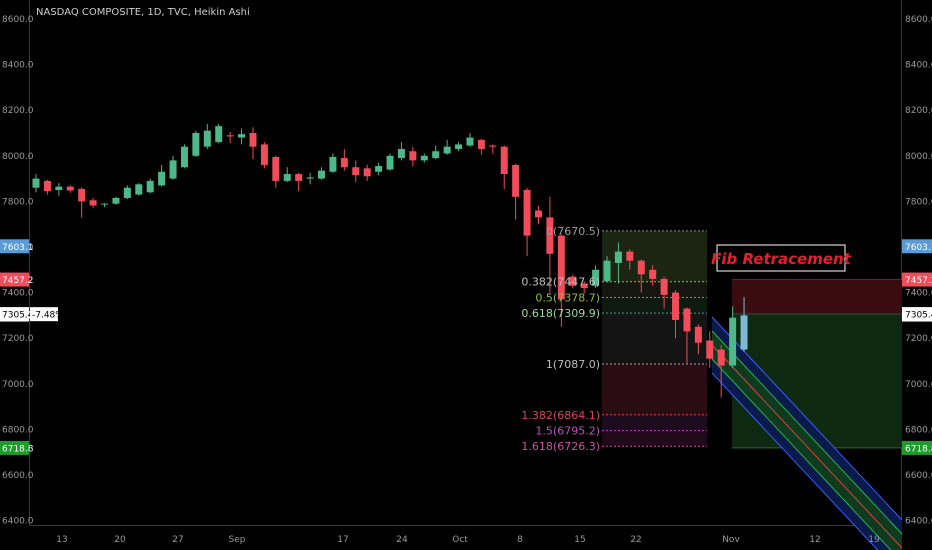 Image resolution: width=932 pixels, height=550 pixels. What do you see at coordinates (781, 258) in the screenshot?
I see `annotation-box: Fib Retracement` at bounding box center [781, 258].